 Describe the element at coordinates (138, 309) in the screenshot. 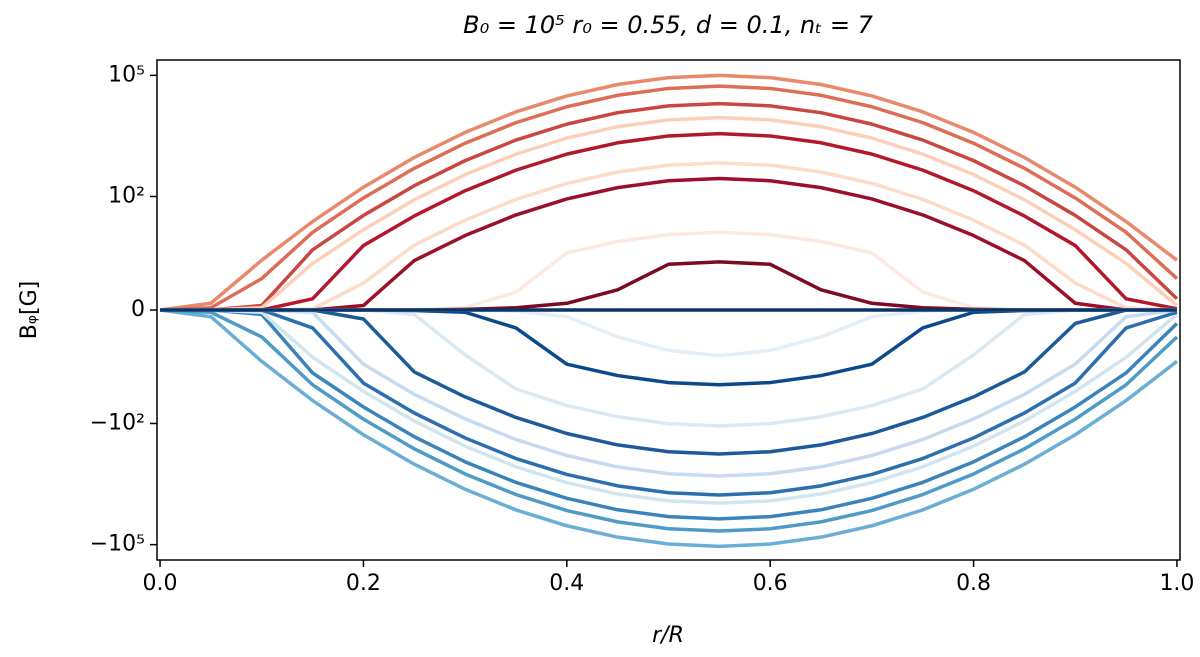

I see `y-tick-label: 0` at that location.